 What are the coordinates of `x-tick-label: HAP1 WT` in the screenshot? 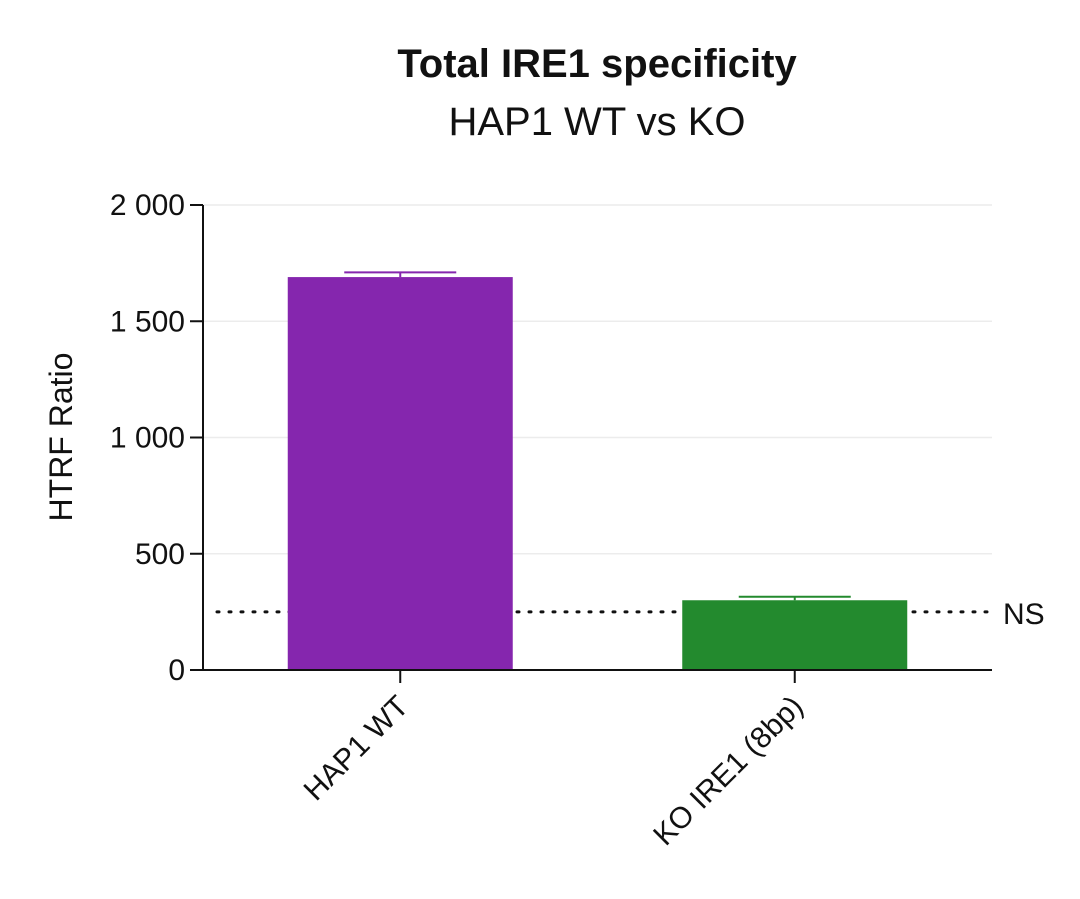 It's located at (357, 749).